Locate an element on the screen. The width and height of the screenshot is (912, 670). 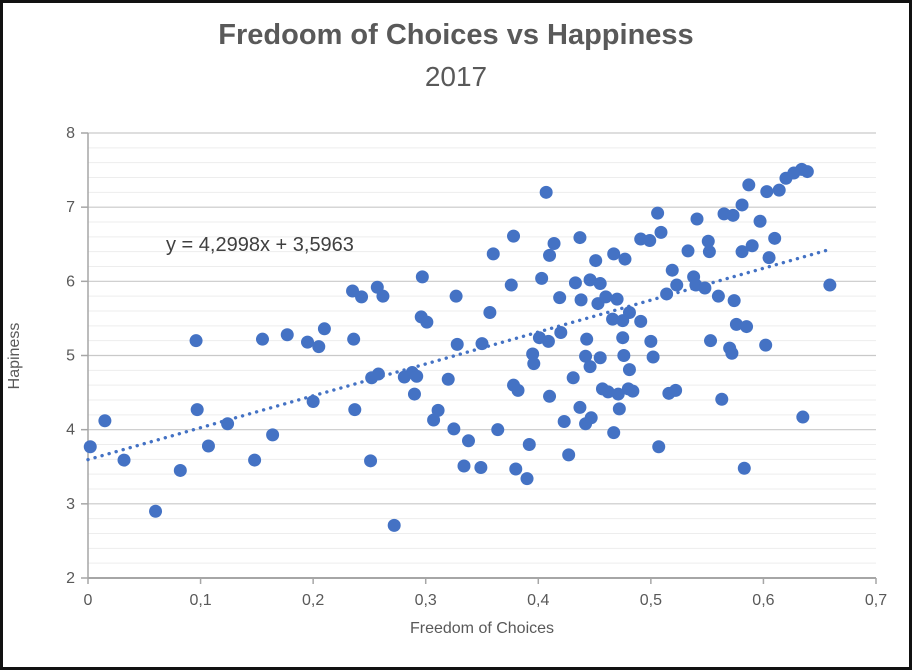
y-tick-label: 5 is located at coordinates (70, 356).